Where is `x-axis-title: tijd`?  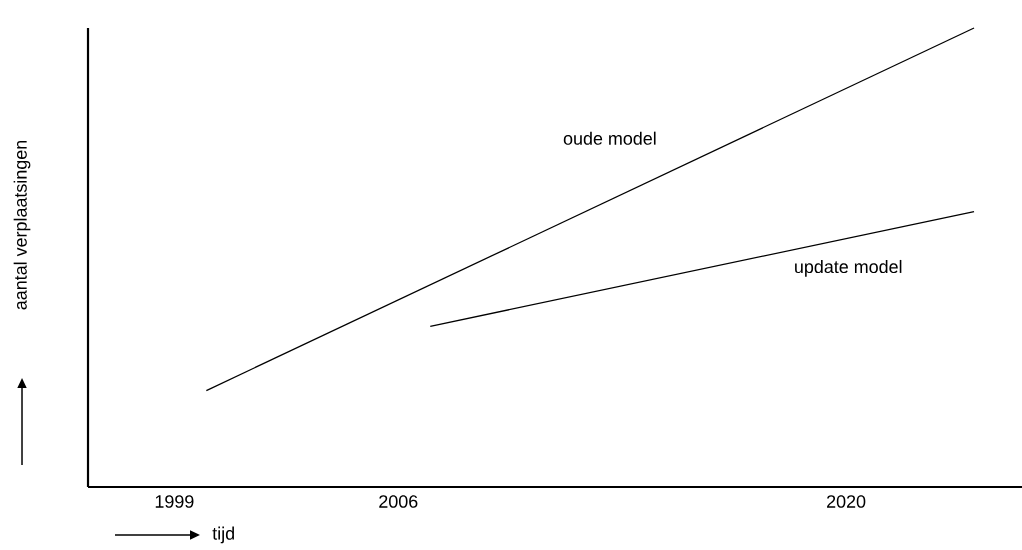
x-axis-title: tijd is located at coordinates (223, 535).